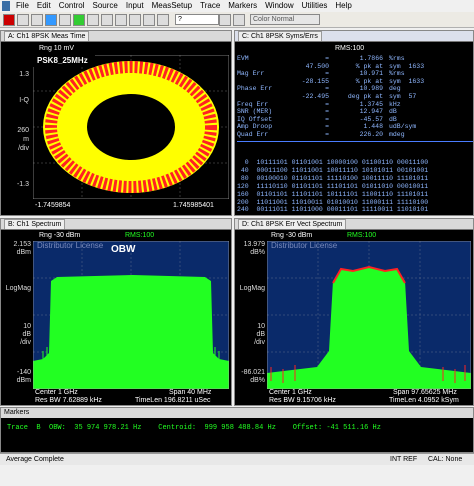  I want to click on divider, so click(355, 141).